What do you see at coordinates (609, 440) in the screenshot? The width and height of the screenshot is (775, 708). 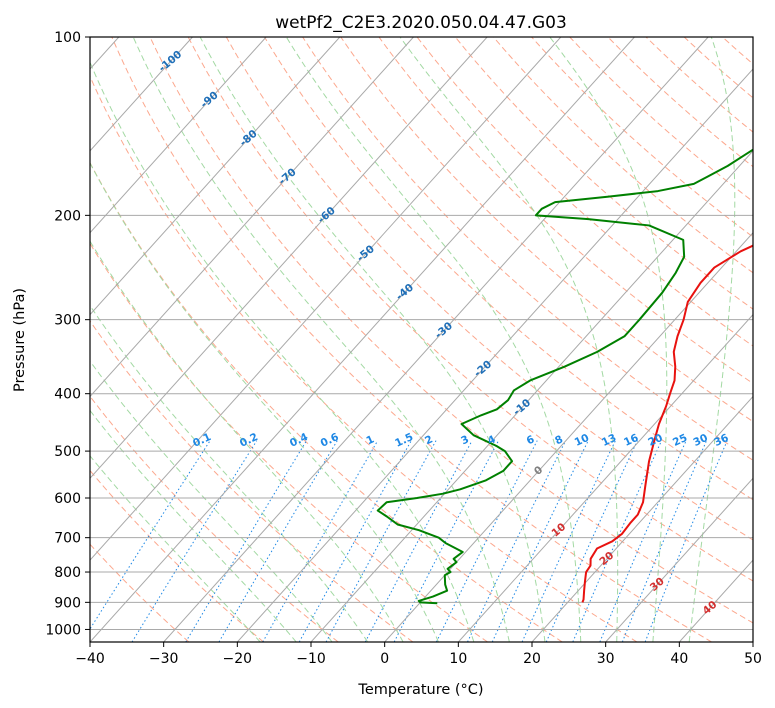 I see `mixing-ratio-label: 13` at bounding box center [609, 440].